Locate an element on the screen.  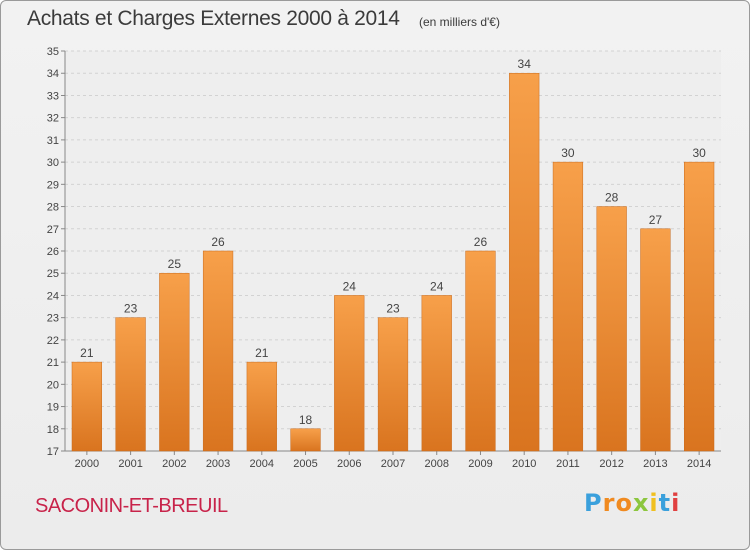
chart-subtitle: (en milliers d'€) is located at coordinates (459, 22).